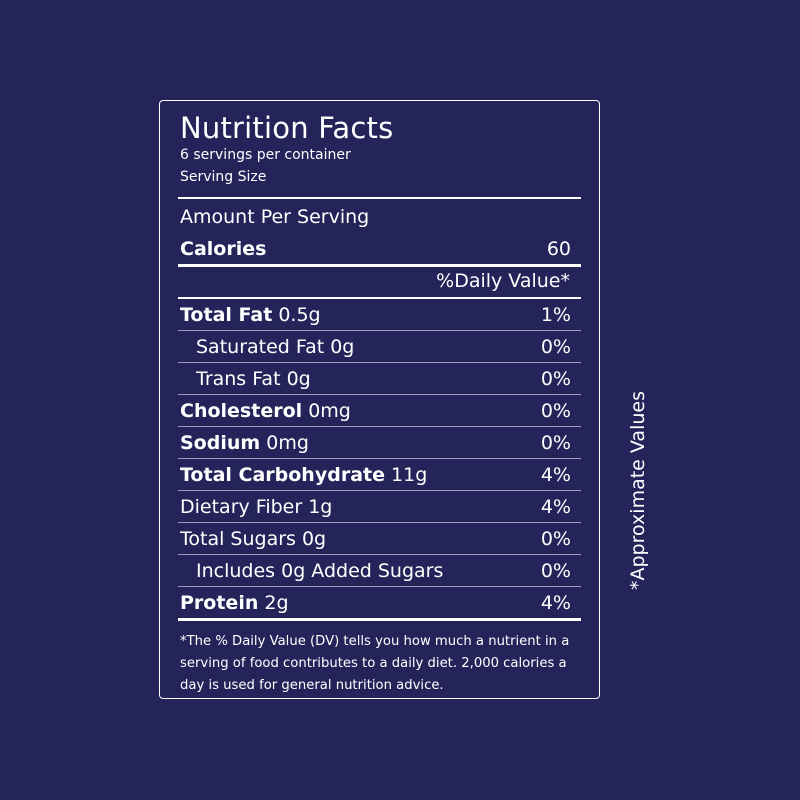 The image size is (800, 800). What do you see at coordinates (375, 539) in the screenshot?
I see `nutrient-row-total-sugars: Total Sugars 0g 0%` at bounding box center [375, 539].